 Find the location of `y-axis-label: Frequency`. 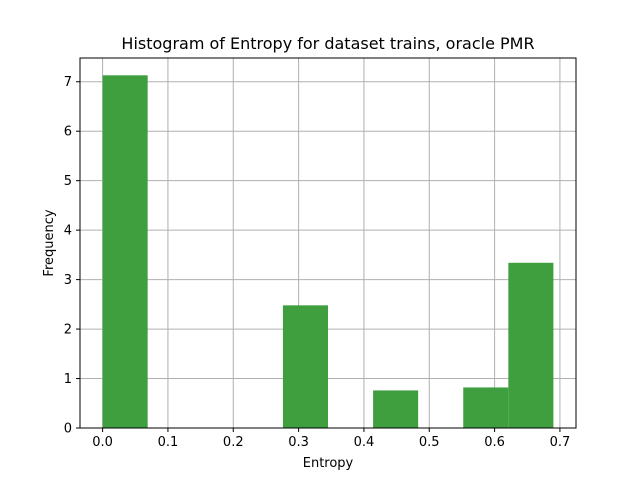

y-axis-label: Frequency is located at coordinates (49, 242).